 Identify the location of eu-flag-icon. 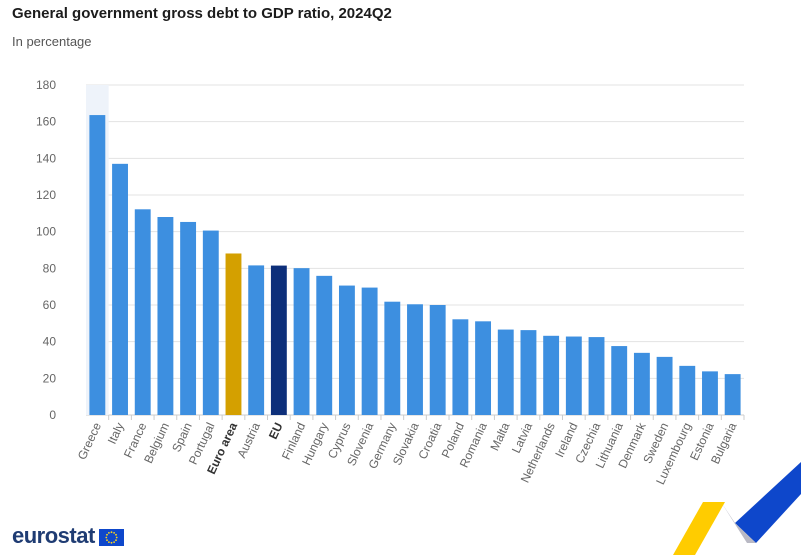
(111, 537).